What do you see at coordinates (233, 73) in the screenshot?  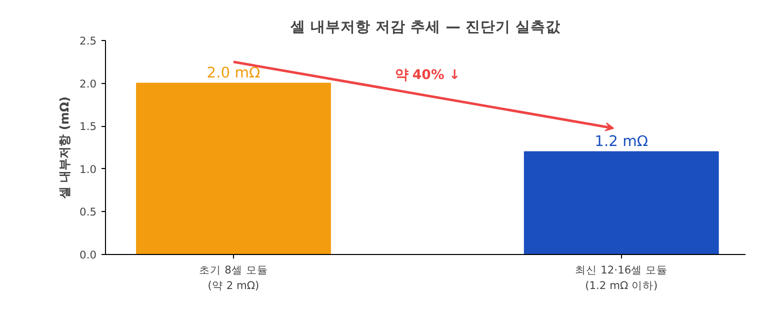 I see `data-label: 2.0 mΩ` at bounding box center [233, 73].